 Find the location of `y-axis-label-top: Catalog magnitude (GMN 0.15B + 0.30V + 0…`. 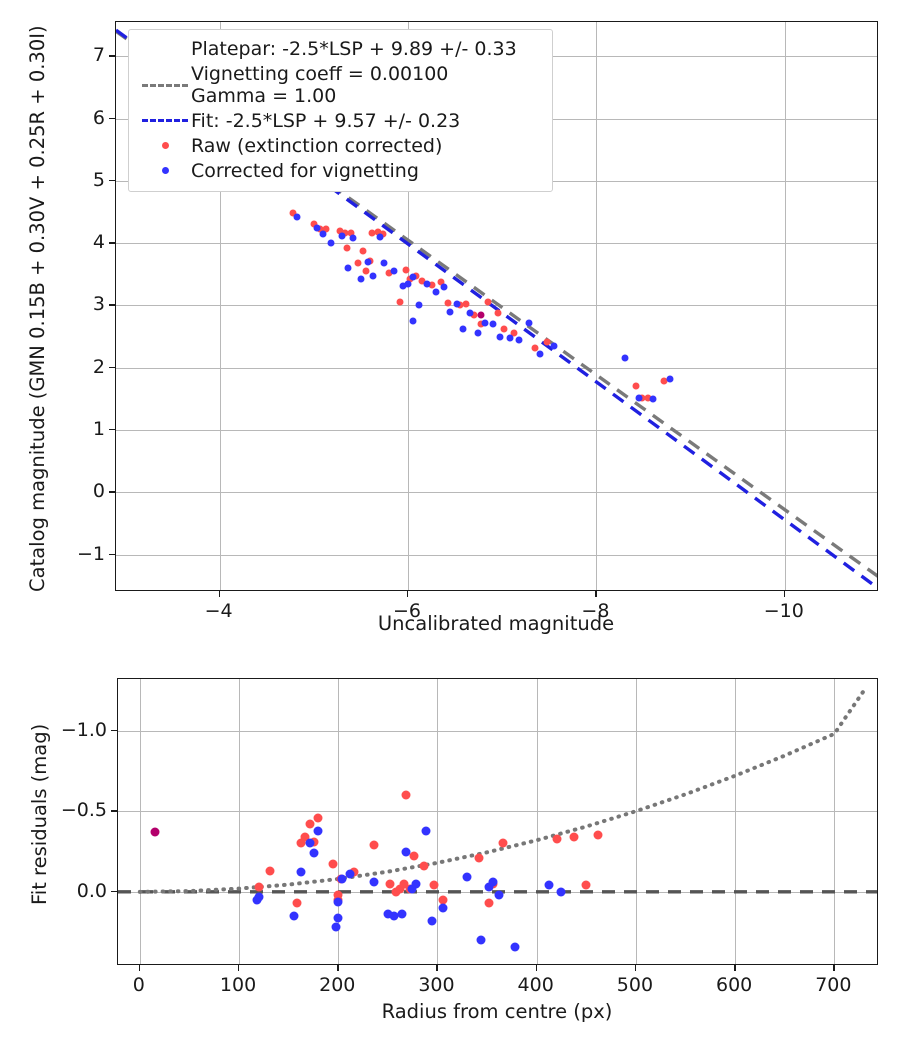

y-axis-label-top: Catalog magnitude (GMN 0.15B + 0.30V + 0… is located at coordinates (37, 308).